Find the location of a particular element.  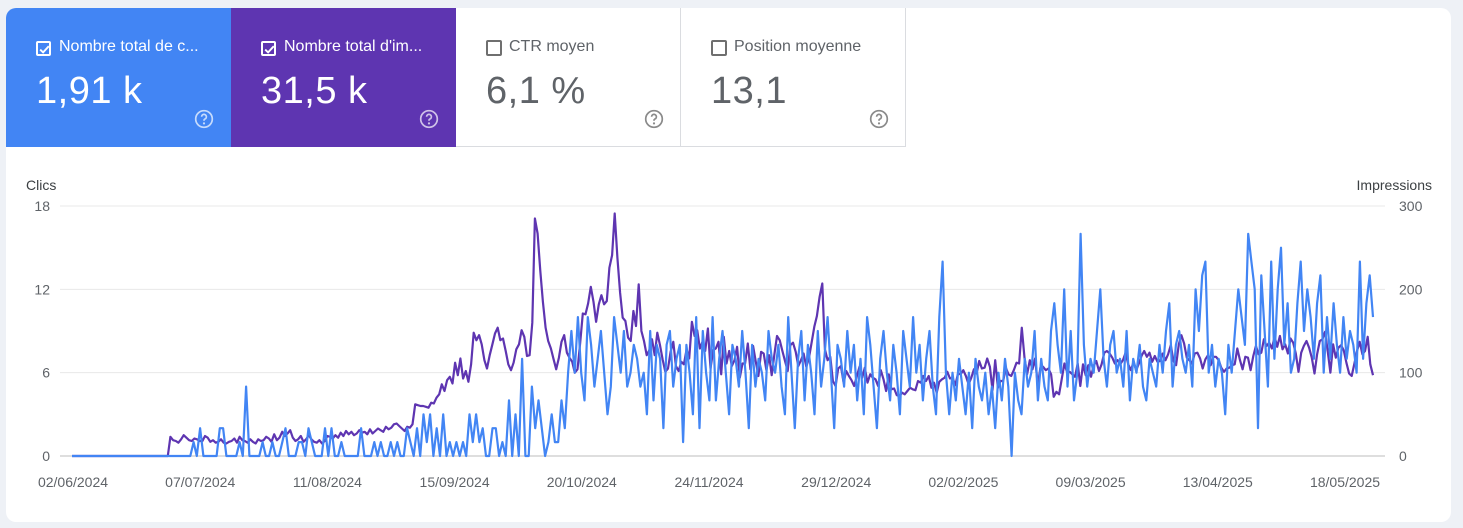

y-tick-right: 100 is located at coordinates (1411, 373).